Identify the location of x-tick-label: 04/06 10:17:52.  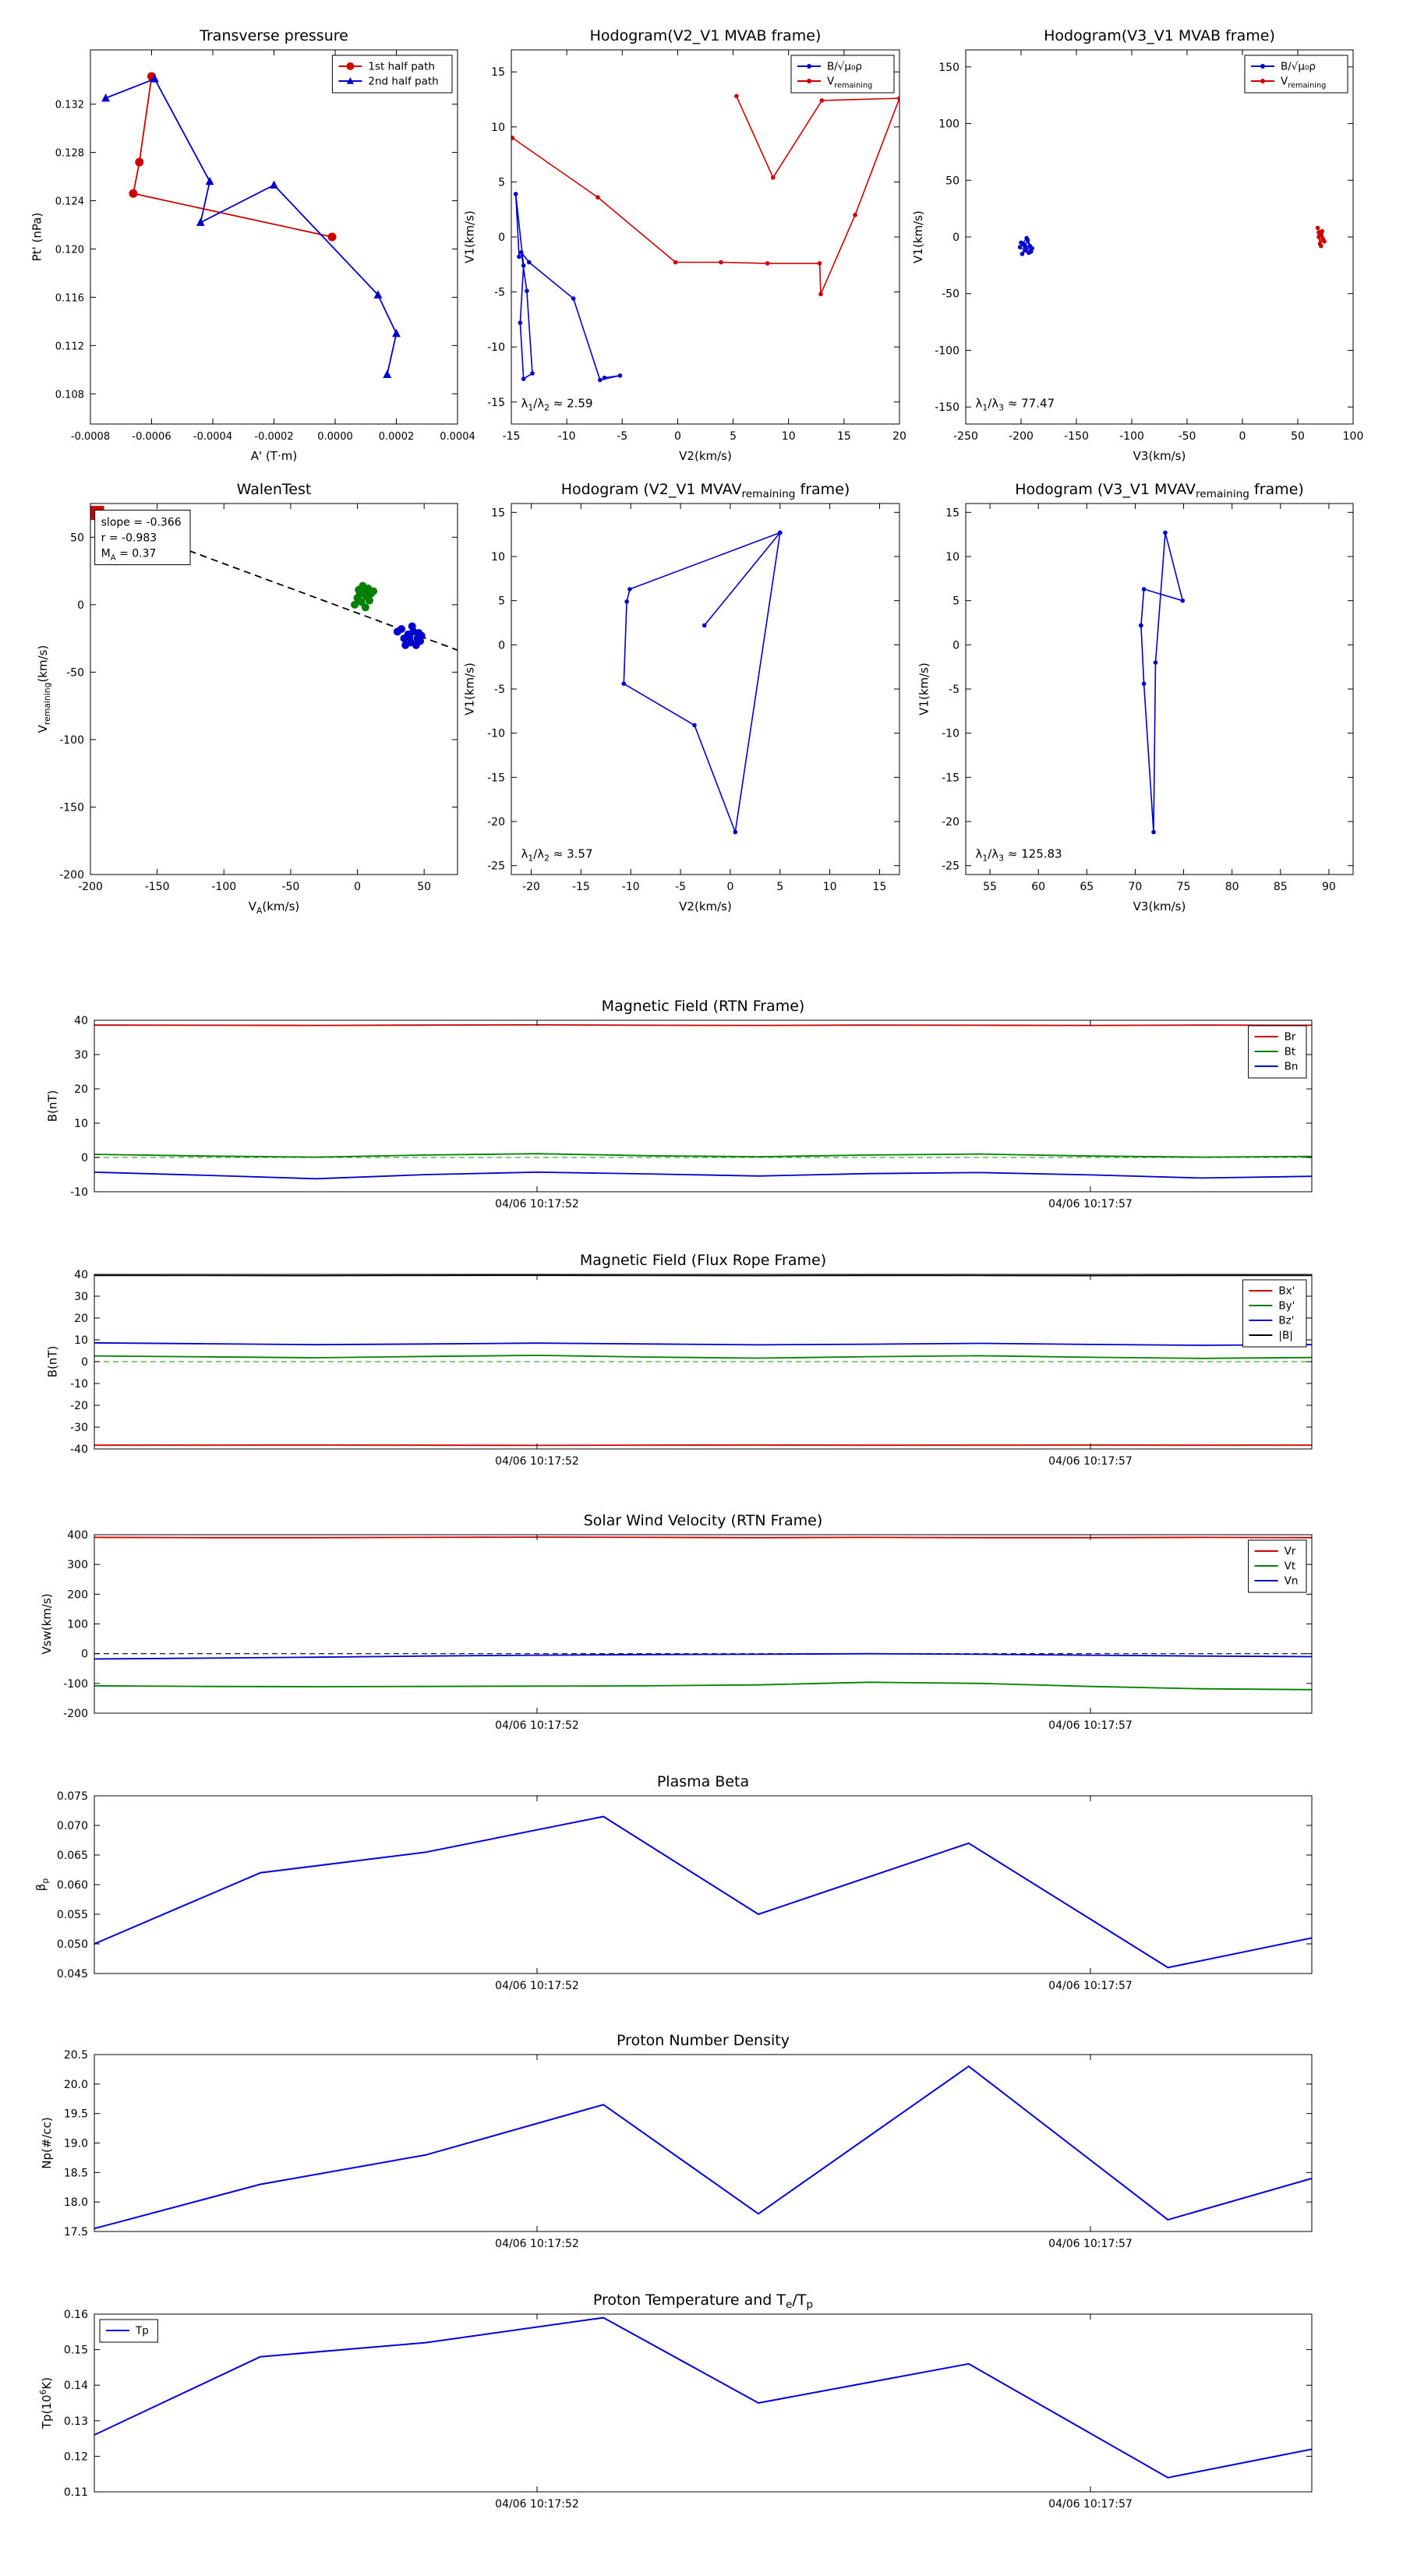
(537, 1461).